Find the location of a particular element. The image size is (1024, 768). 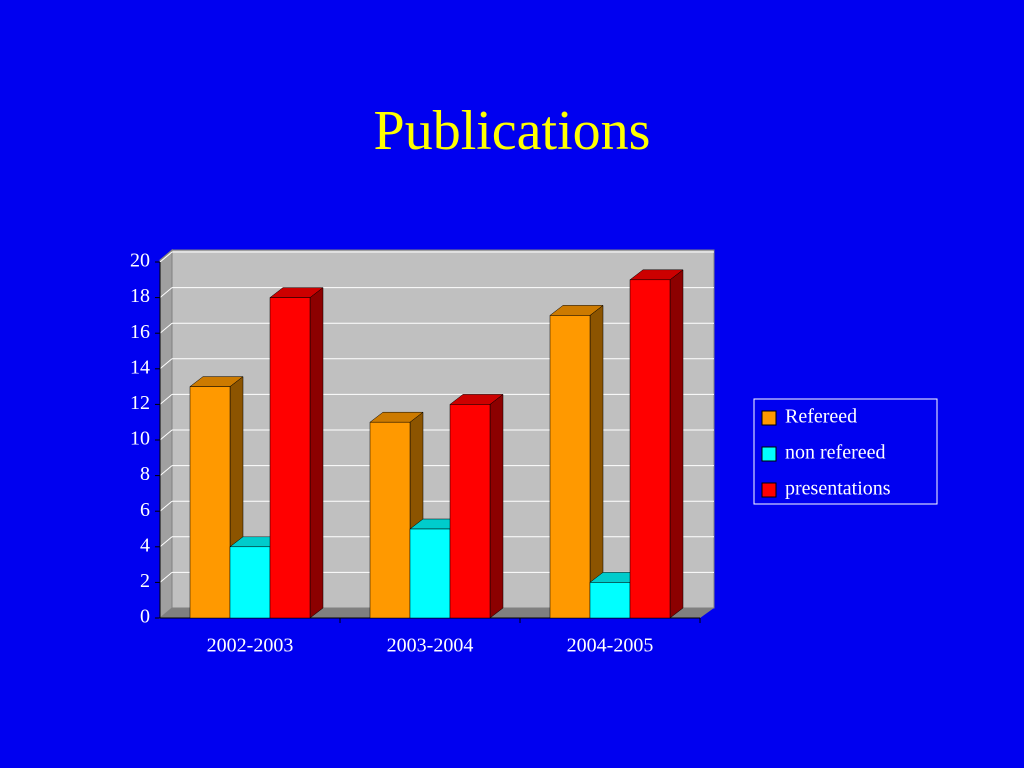

y-tick-label: 4 is located at coordinates (145, 545).